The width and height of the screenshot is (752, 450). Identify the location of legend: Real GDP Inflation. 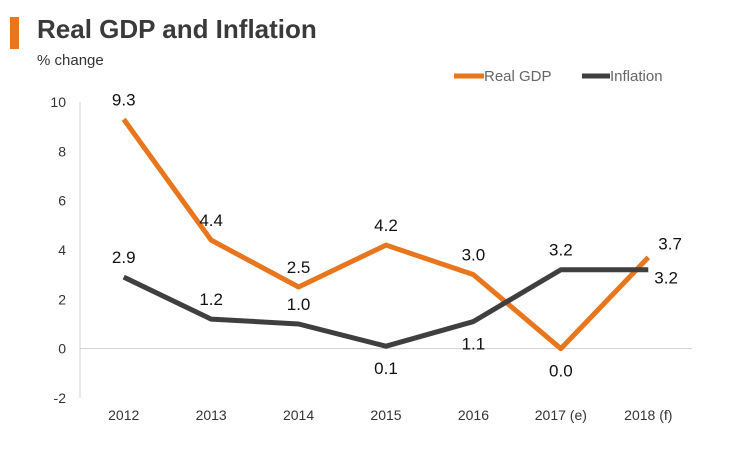
(558, 76).